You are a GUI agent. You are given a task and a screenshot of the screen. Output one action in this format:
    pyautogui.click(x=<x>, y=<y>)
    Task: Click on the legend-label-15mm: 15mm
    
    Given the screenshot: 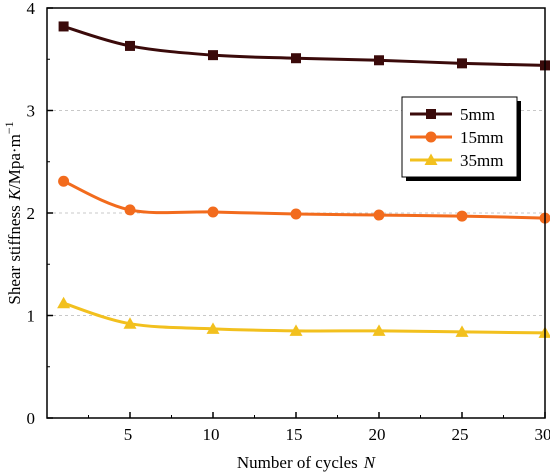 What is the action you would take?
    pyautogui.click(x=481, y=137)
    